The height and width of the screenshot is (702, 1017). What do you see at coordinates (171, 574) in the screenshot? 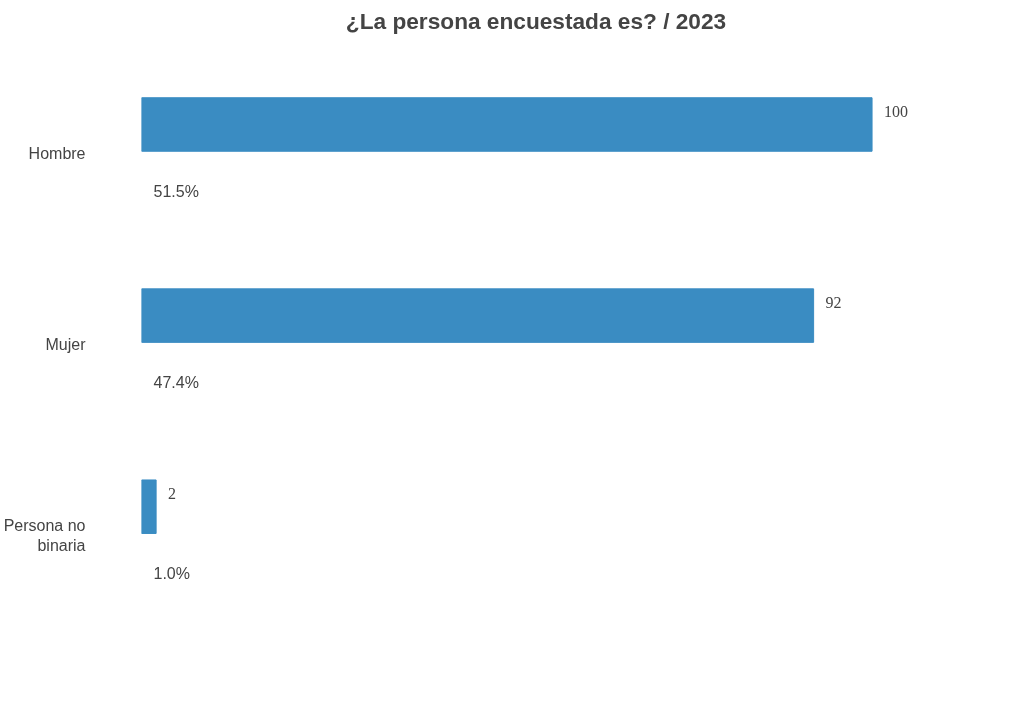
I see `annotation: 1.0%` at bounding box center [171, 574].